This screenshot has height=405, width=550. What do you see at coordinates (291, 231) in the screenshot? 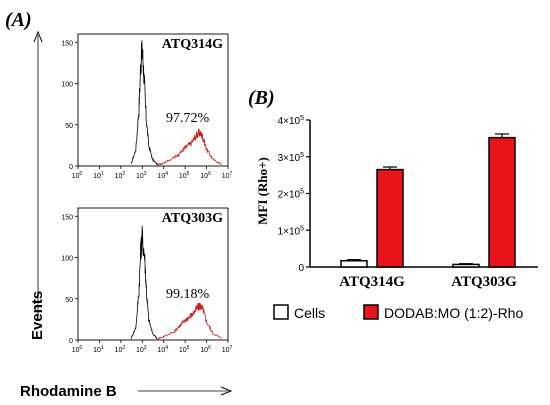
I see `bar-ytick-label: 1×10⁵` at bounding box center [291, 231].